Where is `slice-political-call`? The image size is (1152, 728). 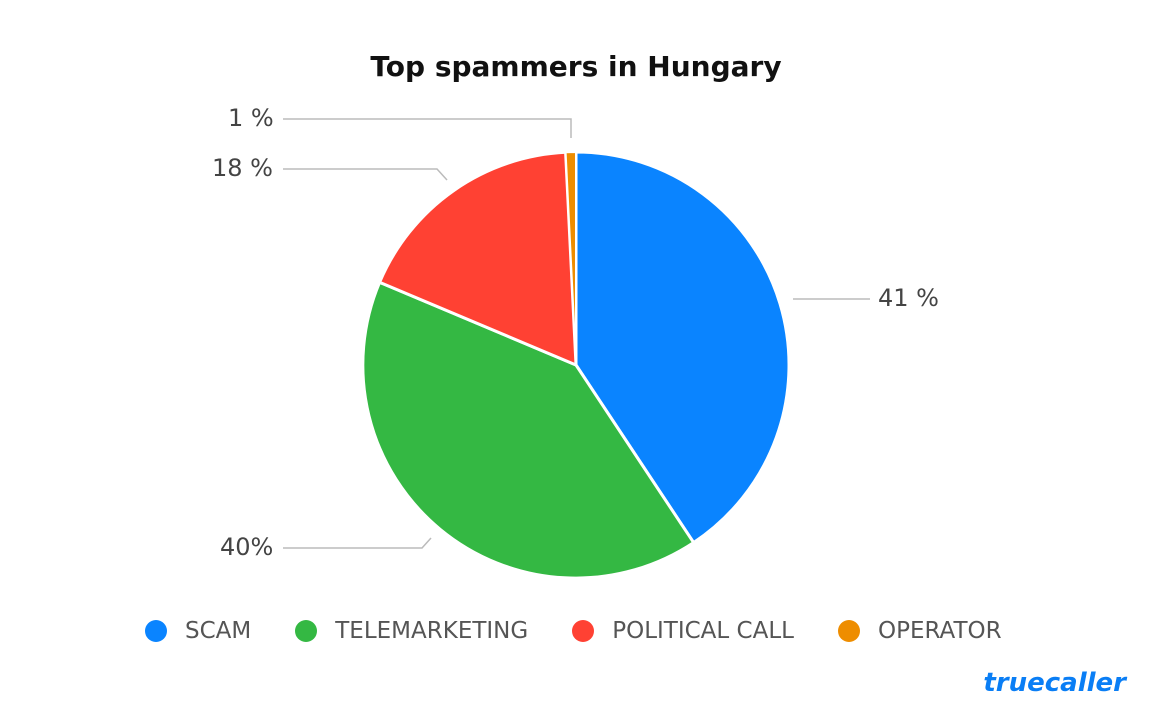
slice-political-call is located at coordinates (477, 259).